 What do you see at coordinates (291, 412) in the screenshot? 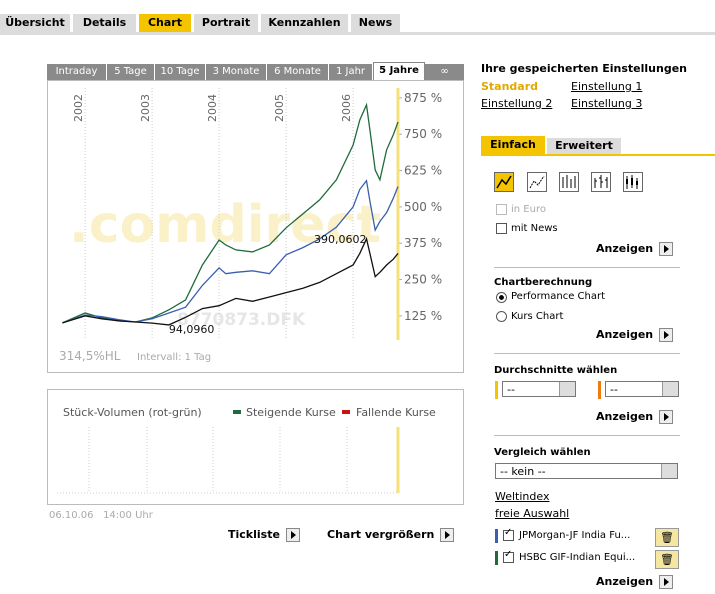
I see `legend-label: Steigende Kurse` at bounding box center [291, 412].